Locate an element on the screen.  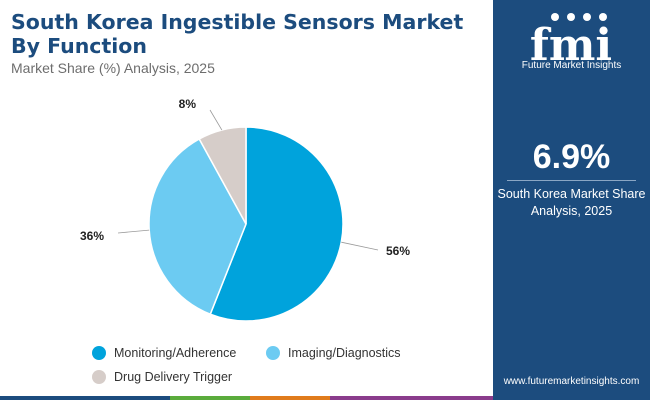
legend-item-drug-delivery: Drug Delivery Trigger is located at coordinates (162, 377).